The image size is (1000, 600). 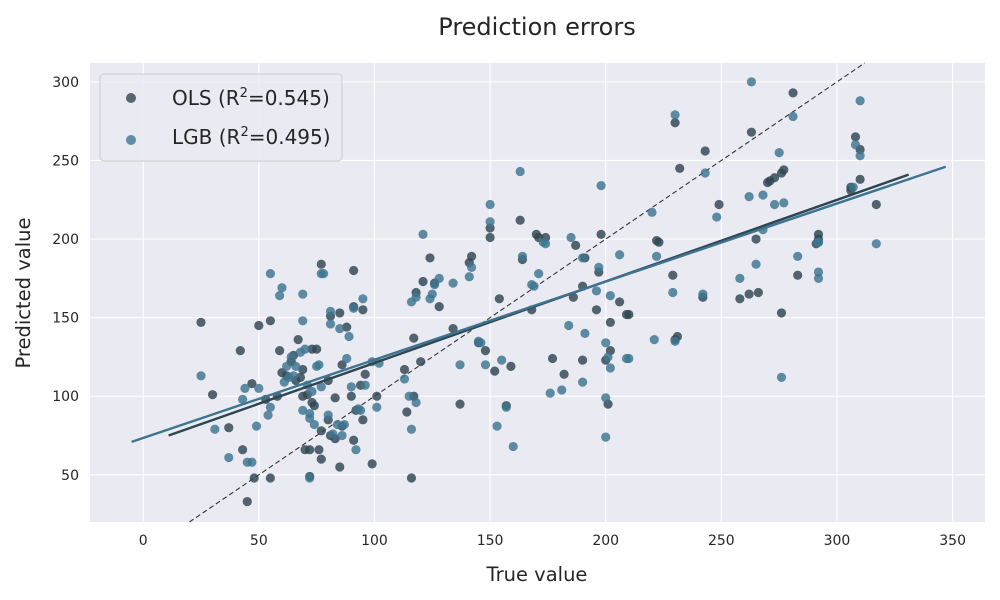 What do you see at coordinates (293, 137) in the screenshot?
I see `legend-r2-lgb: 0.495` at bounding box center [293, 137].